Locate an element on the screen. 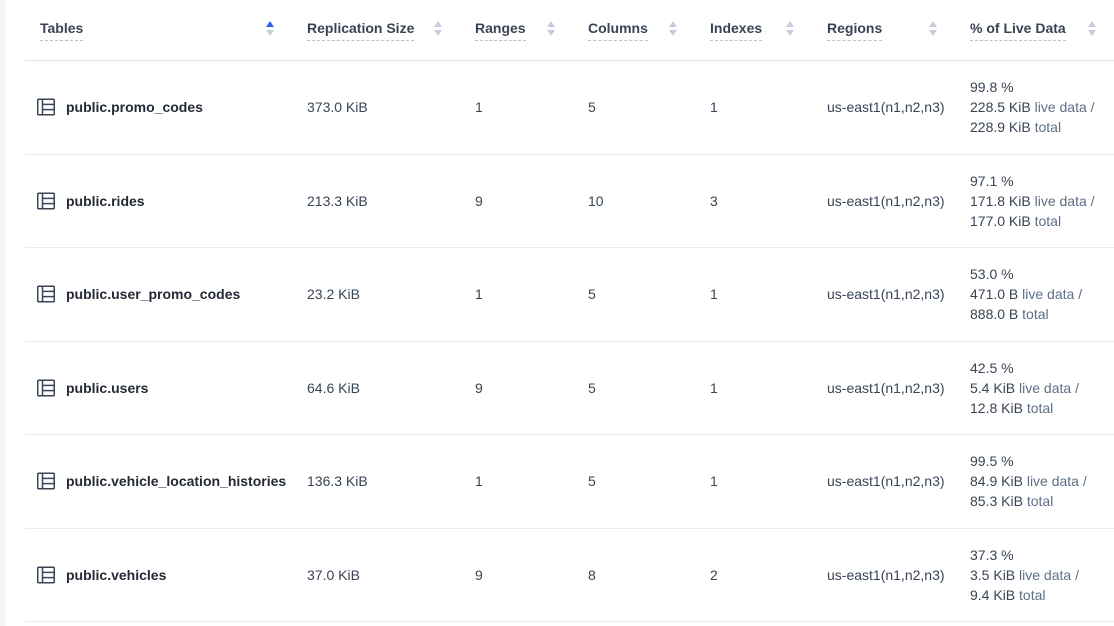 This screenshot has width=1114, height=626. column-header: Regions is located at coordinates (883, 30).